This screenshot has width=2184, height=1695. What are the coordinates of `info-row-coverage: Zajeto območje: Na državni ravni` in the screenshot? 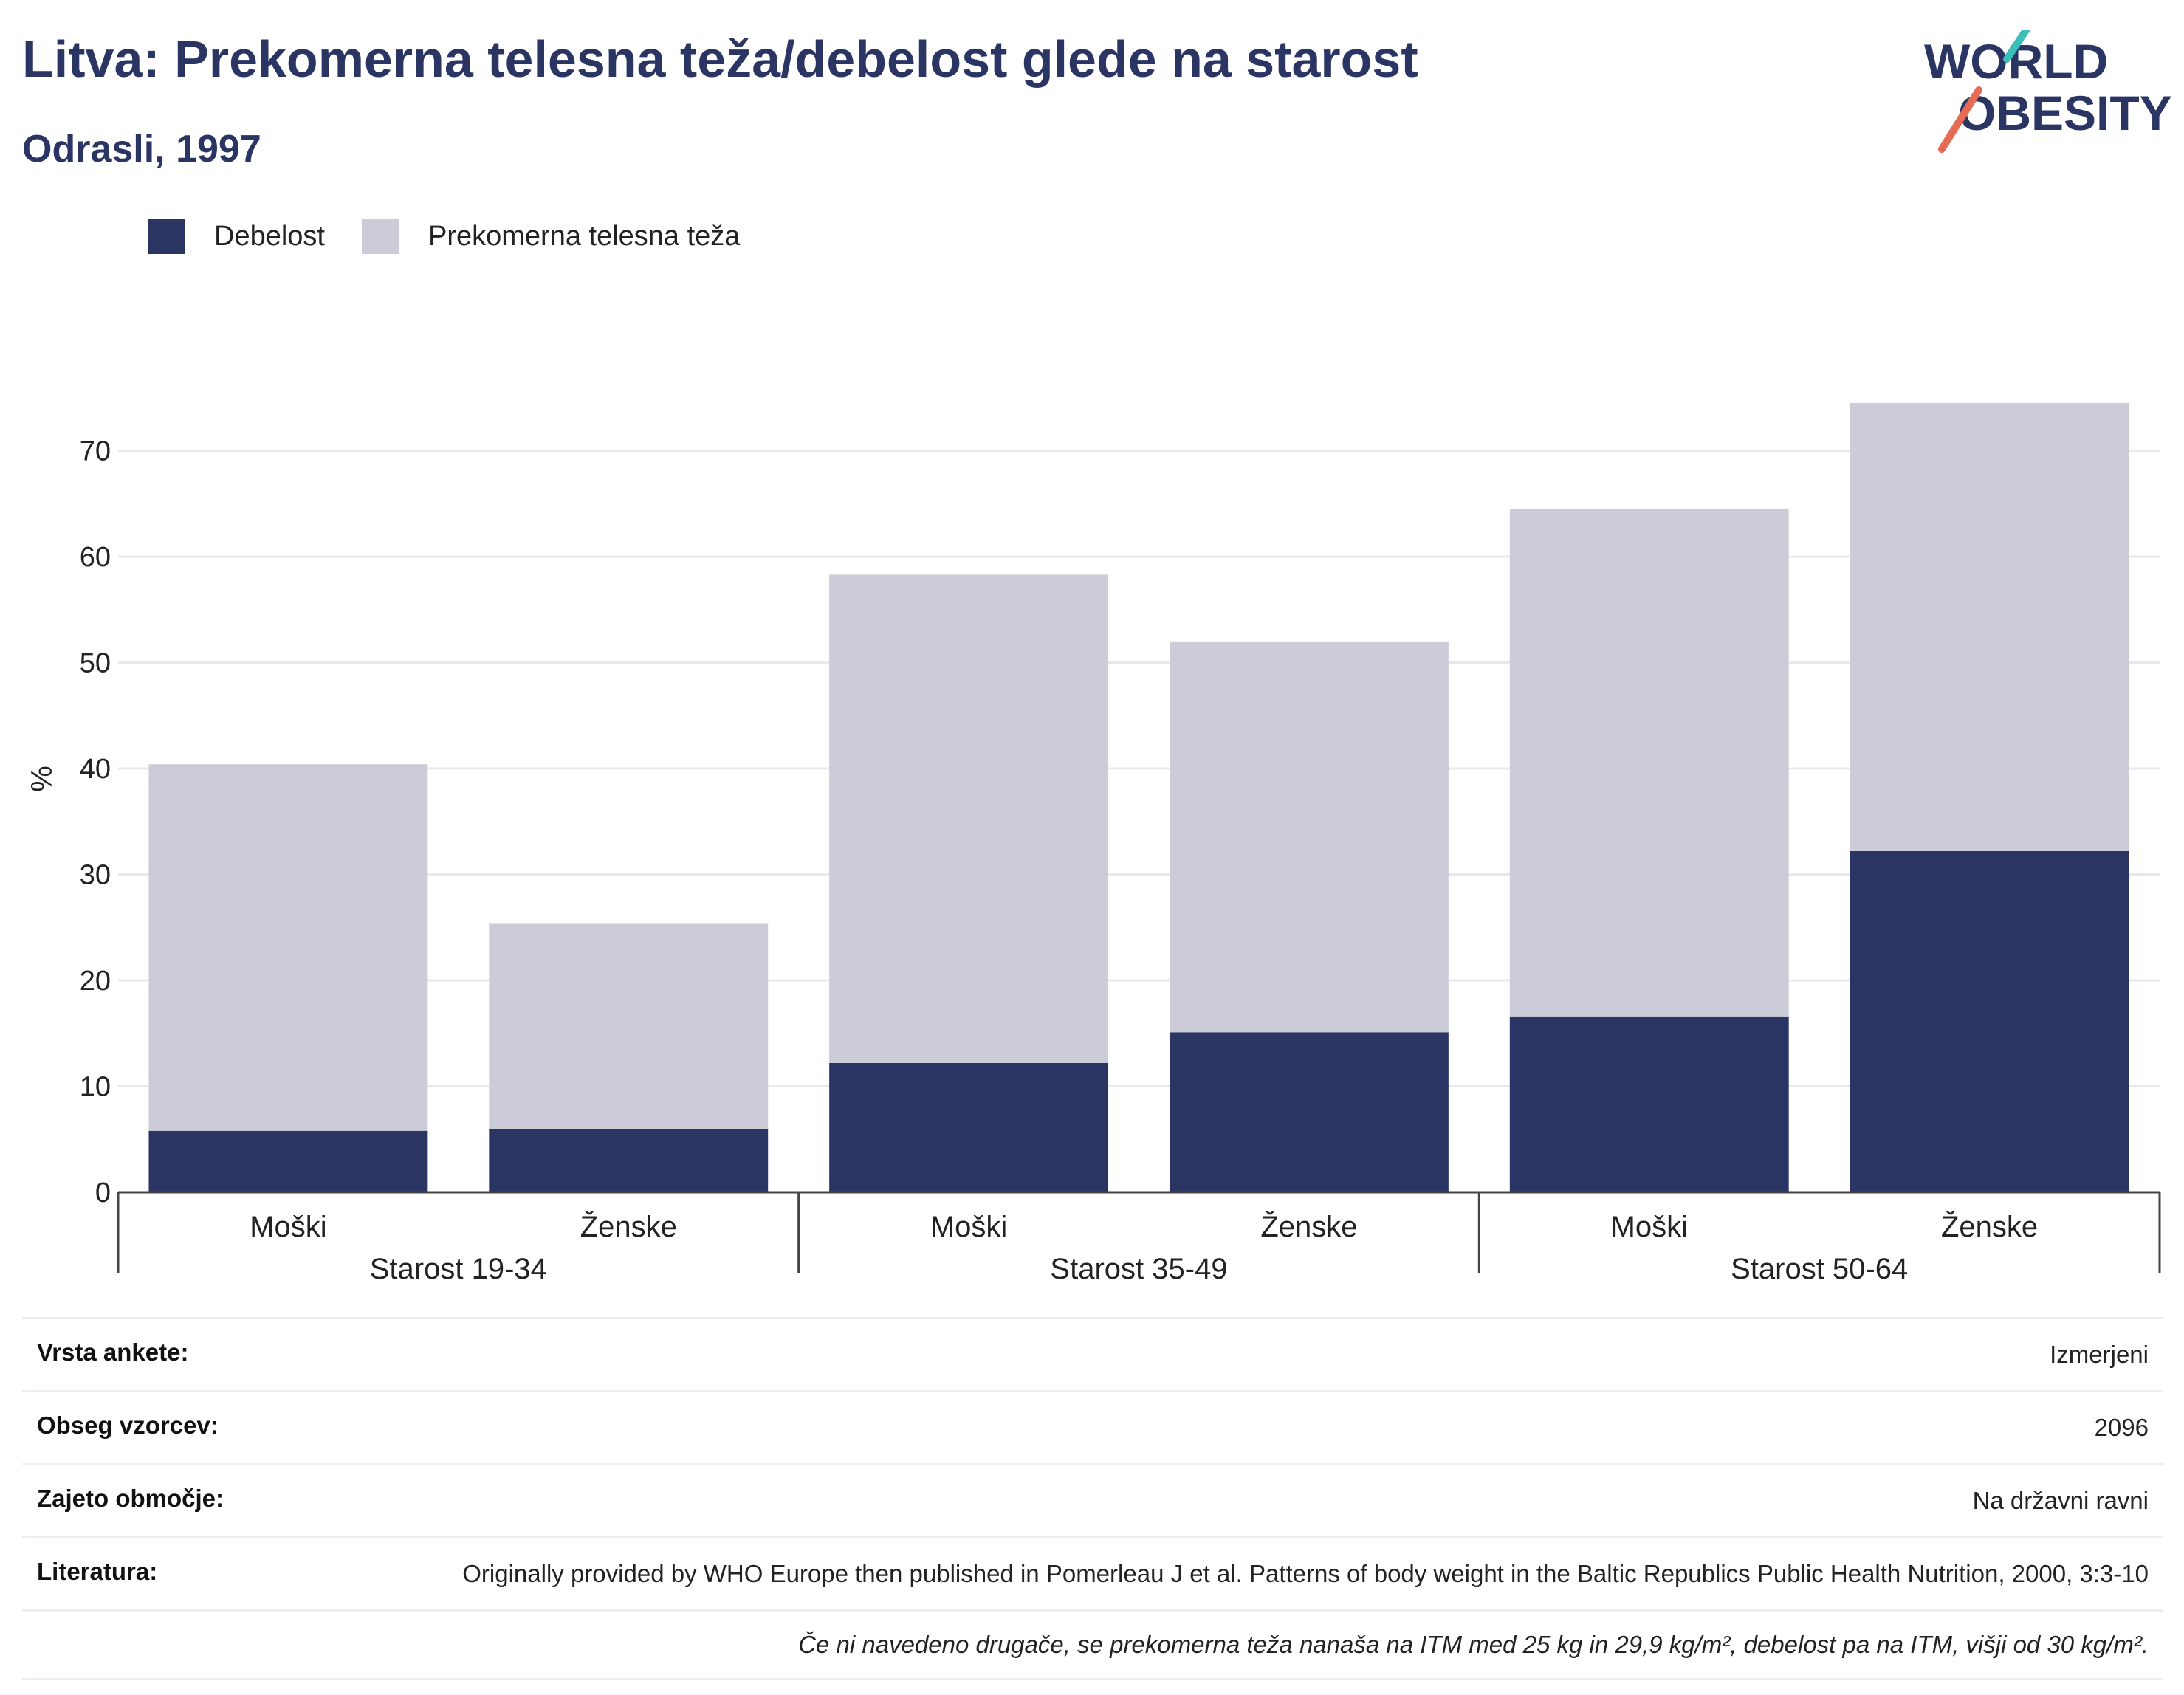 It's located at (1093, 1499).